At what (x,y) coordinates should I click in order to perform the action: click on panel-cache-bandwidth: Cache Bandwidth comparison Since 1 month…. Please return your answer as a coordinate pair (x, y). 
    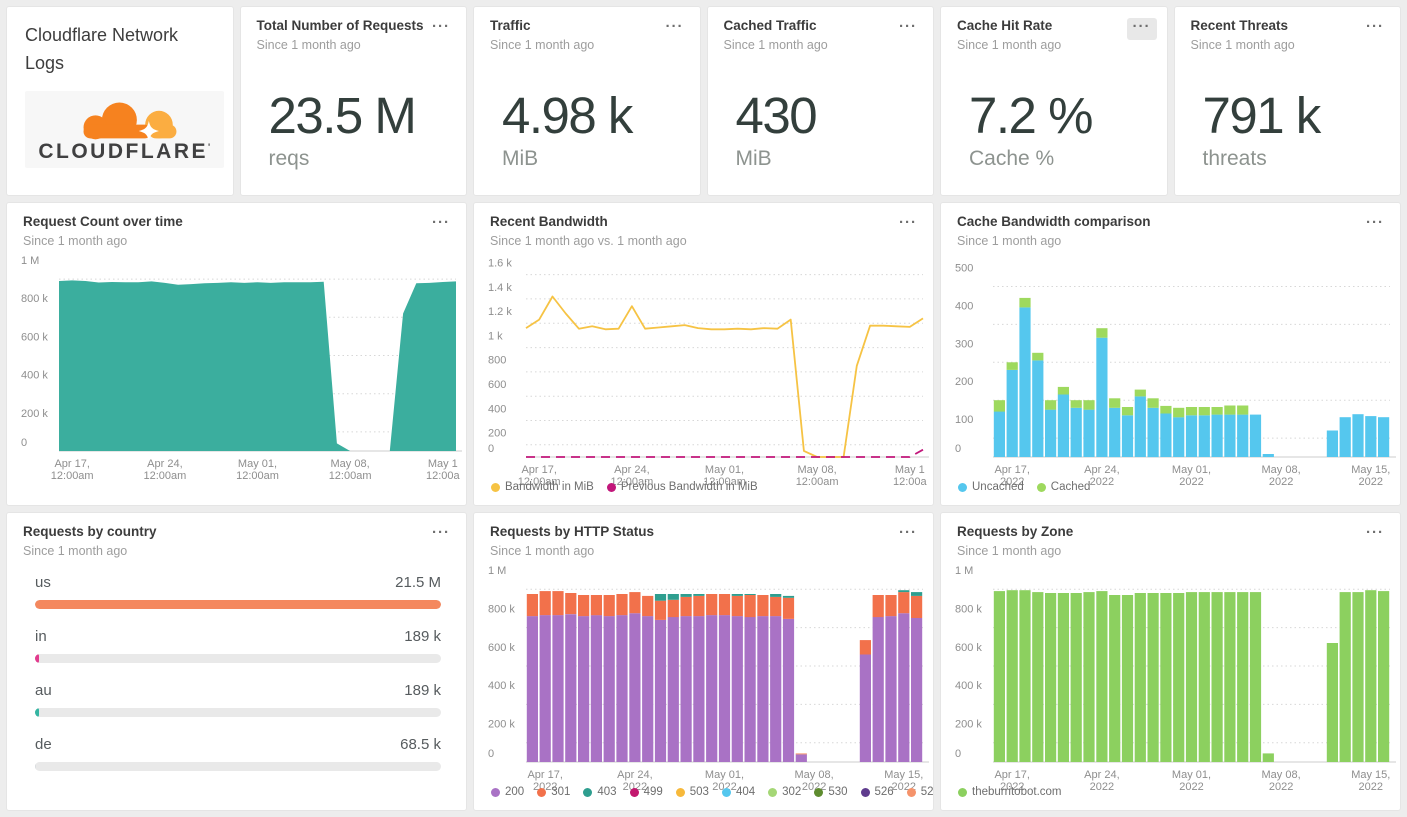
    Looking at the image, I should click on (1170, 354).